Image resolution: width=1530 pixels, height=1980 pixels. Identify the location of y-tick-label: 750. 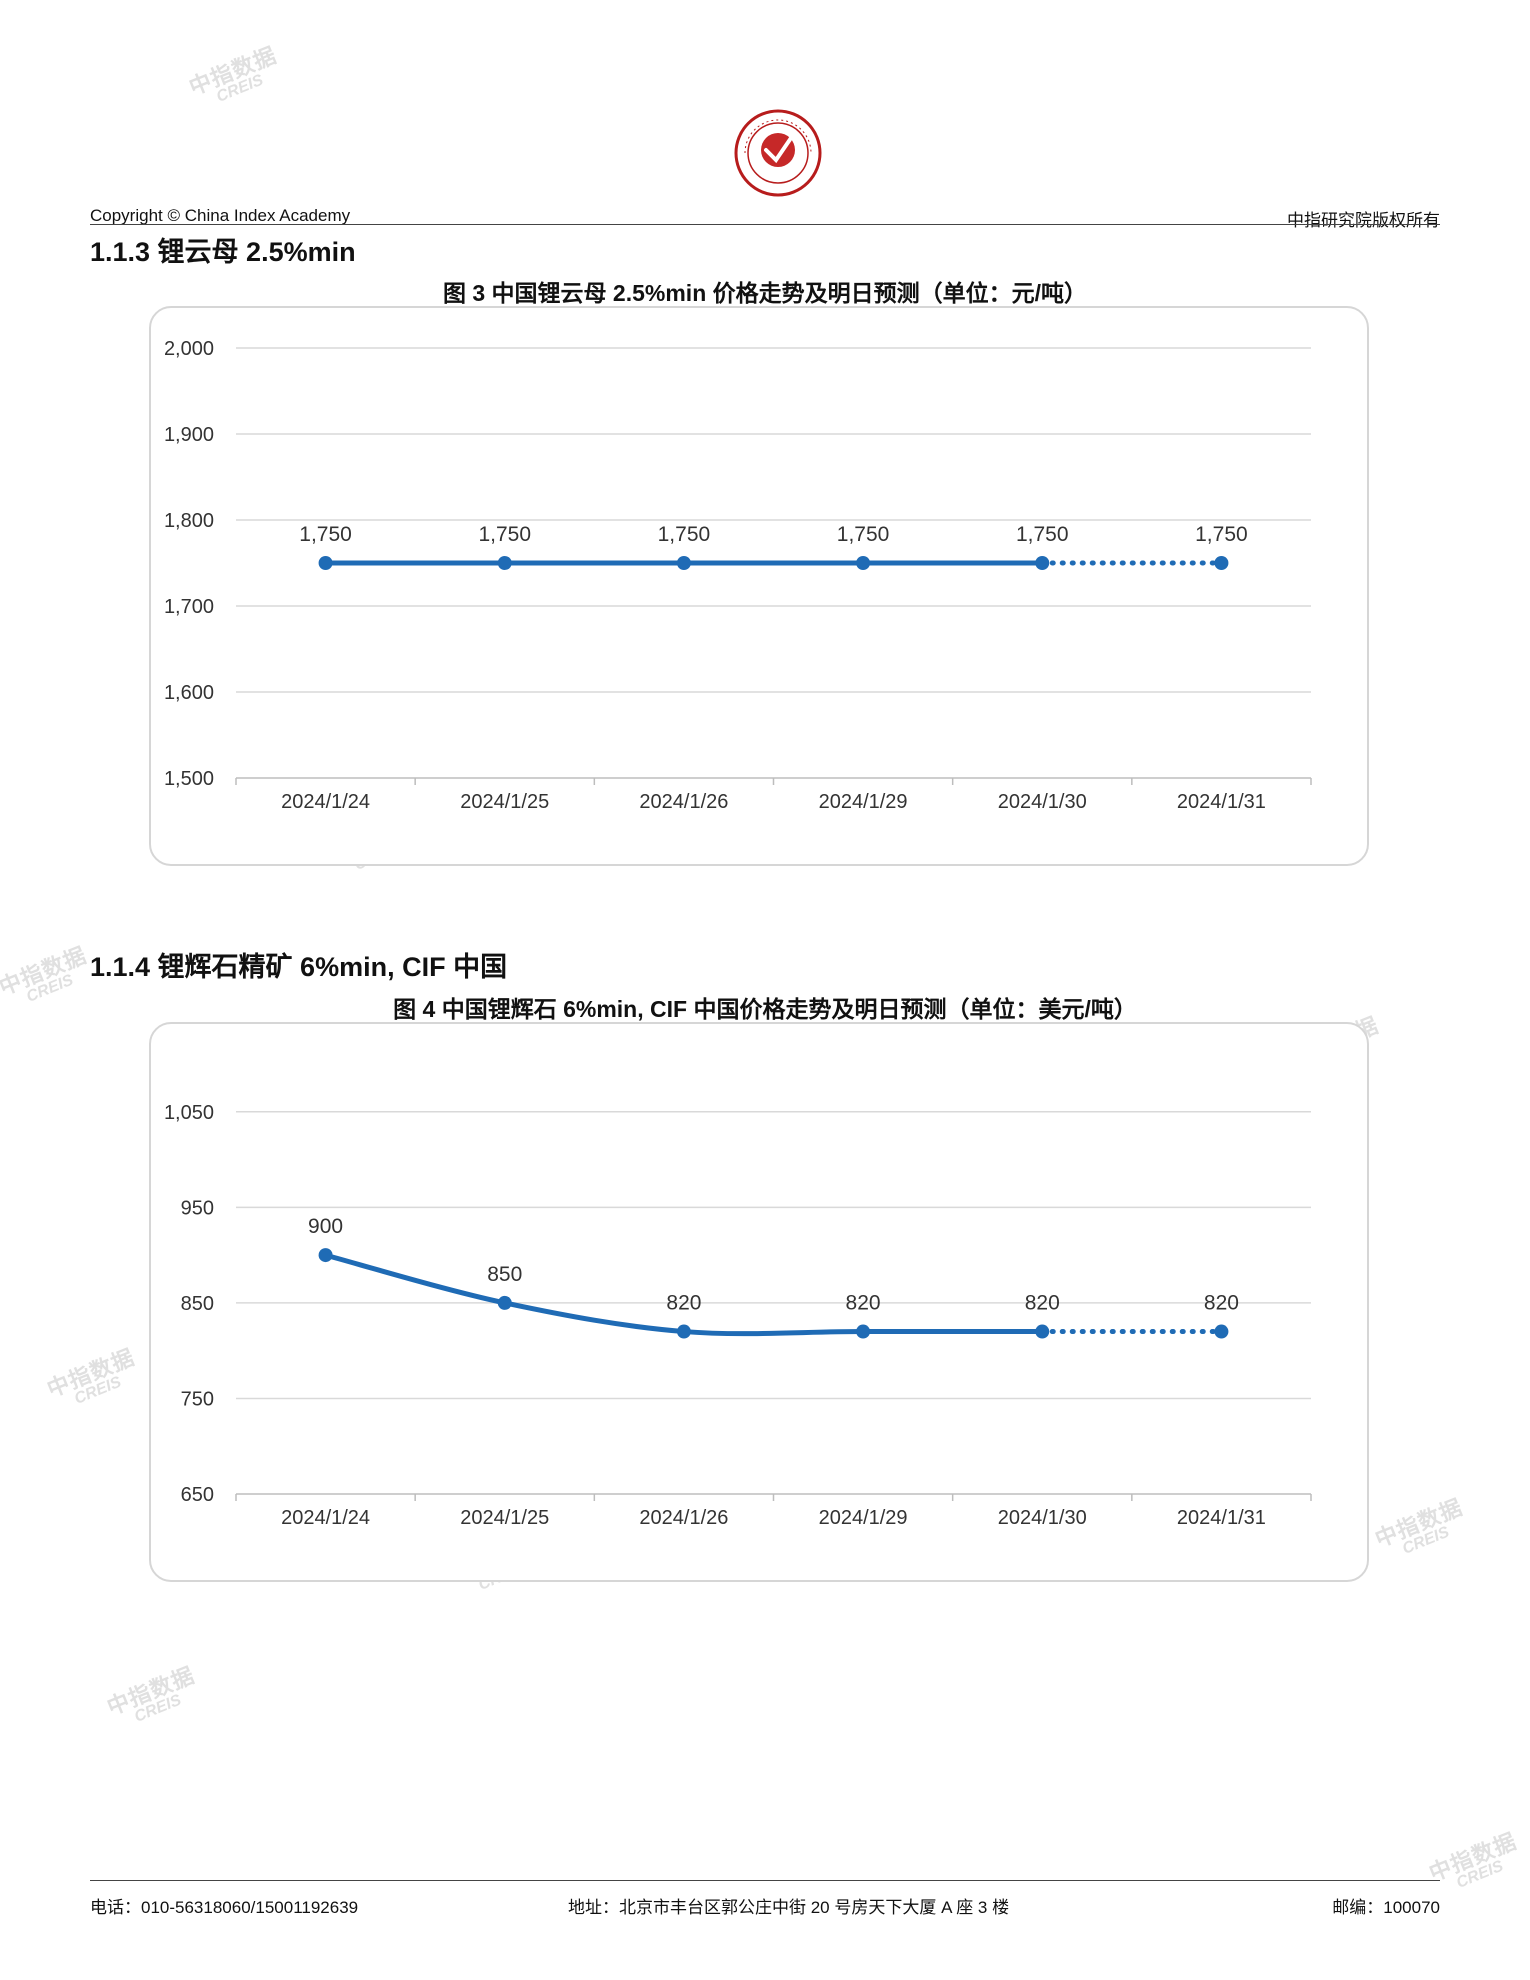
(197, 1399).